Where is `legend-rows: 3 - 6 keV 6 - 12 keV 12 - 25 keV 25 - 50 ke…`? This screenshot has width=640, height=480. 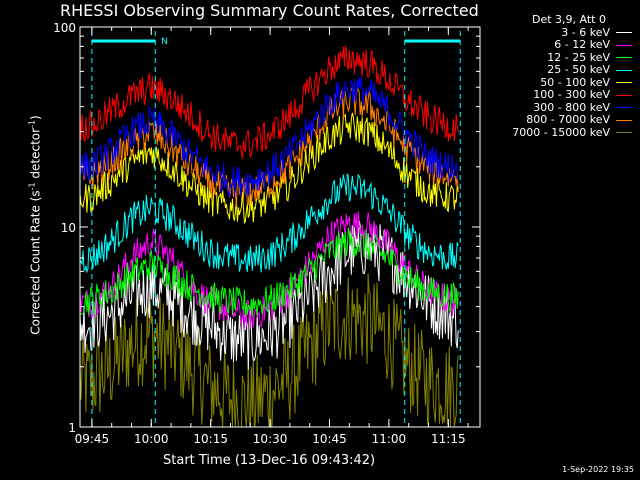 legend-rows: 3 - 6 keV 6 - 12 keV 12 - 25 keV 25 - 50 ke… is located at coordinates (557, 82).